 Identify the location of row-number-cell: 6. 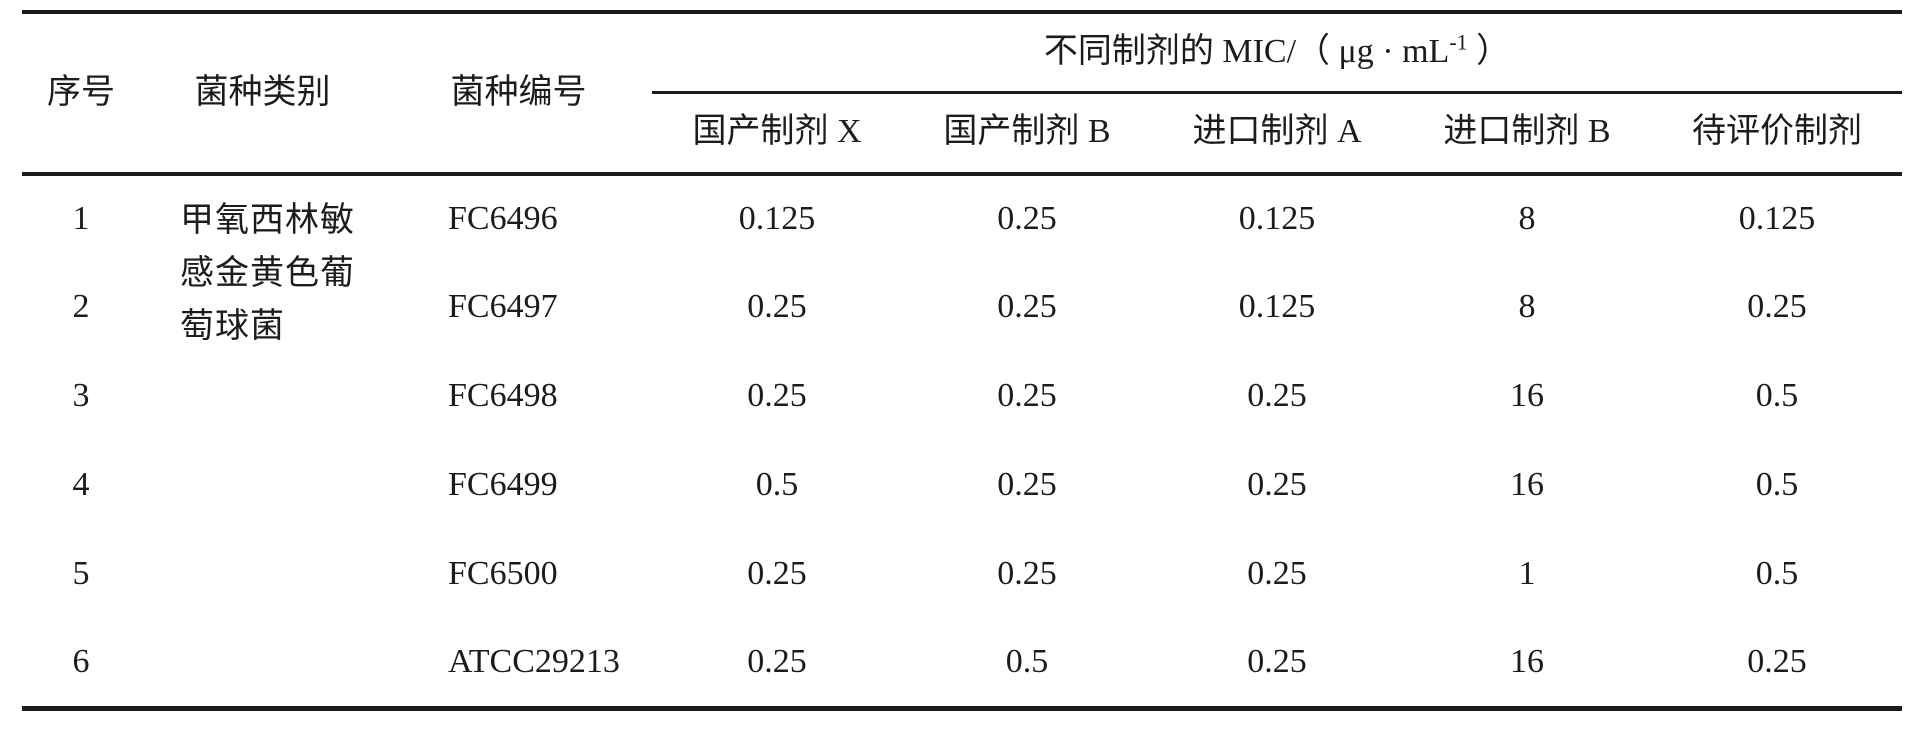
(81, 661).